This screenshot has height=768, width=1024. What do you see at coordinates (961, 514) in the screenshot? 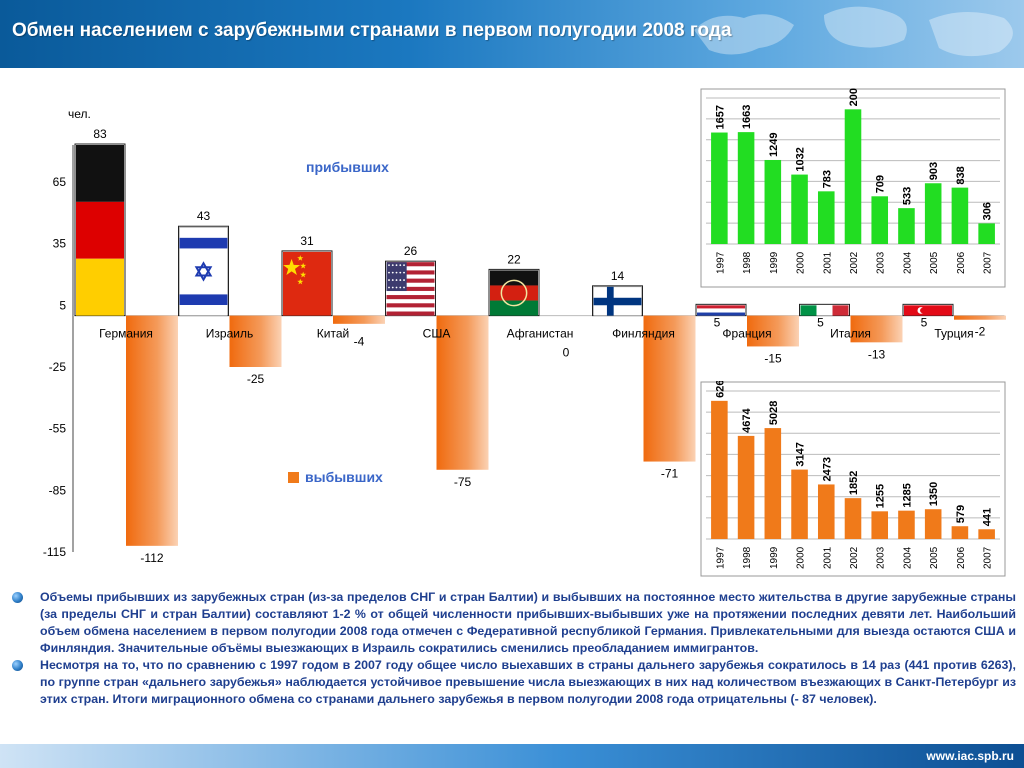
I see `year-value-label: 579` at bounding box center [961, 514].